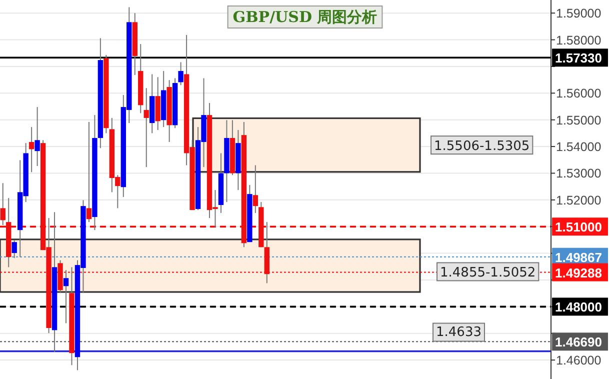  I want to click on y-tick-label: 1.46000, so click(579, 361).